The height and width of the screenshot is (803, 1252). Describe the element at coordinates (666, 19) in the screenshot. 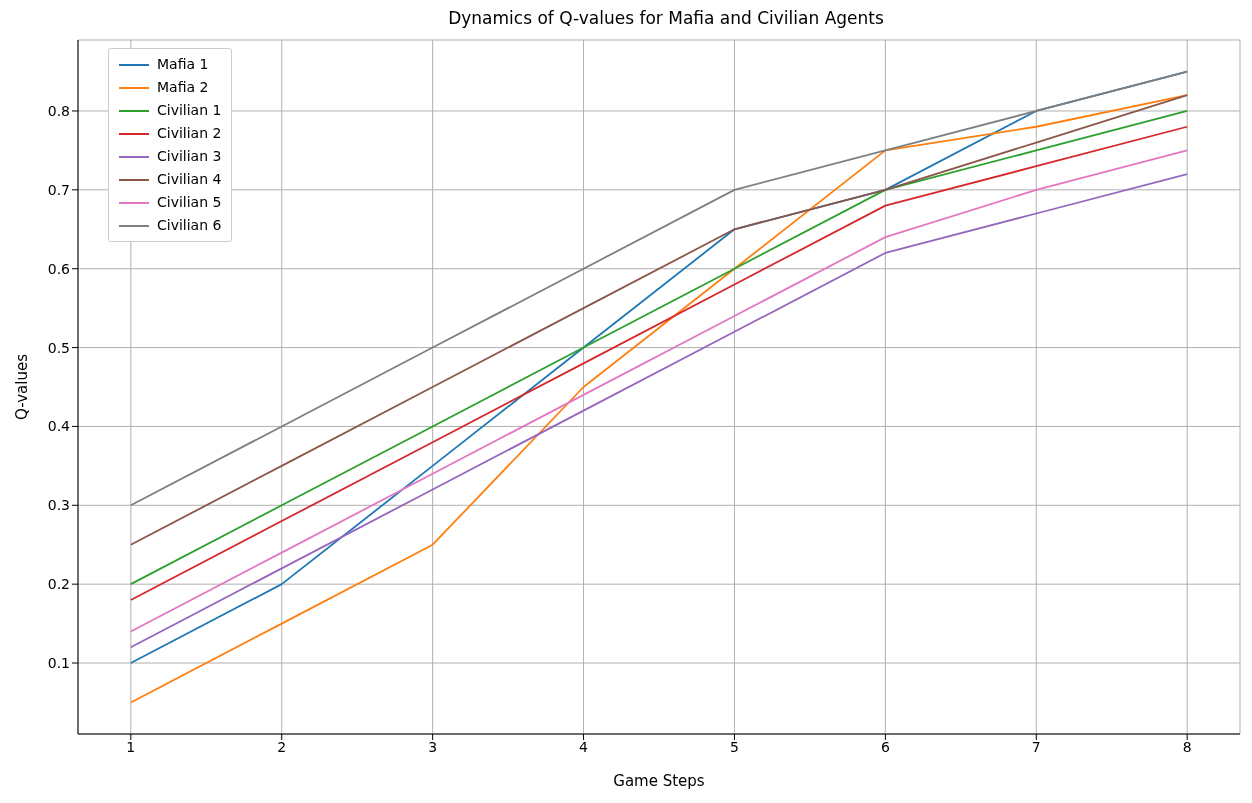

I see `chart-title: Dynamics of Q-values for Mafia and Civilian Agents` at that location.